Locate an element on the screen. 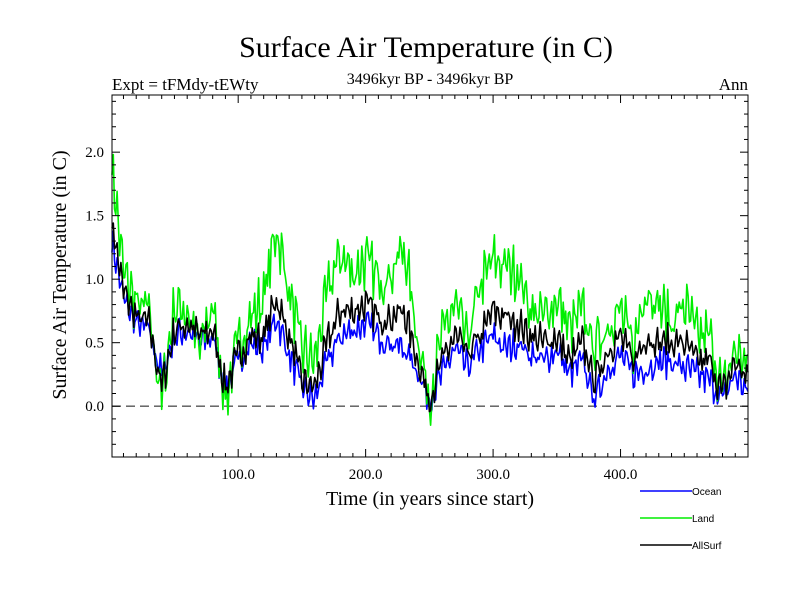 This screenshot has height=600, width=800. y-tick-label: 1.0 is located at coordinates (94, 280).